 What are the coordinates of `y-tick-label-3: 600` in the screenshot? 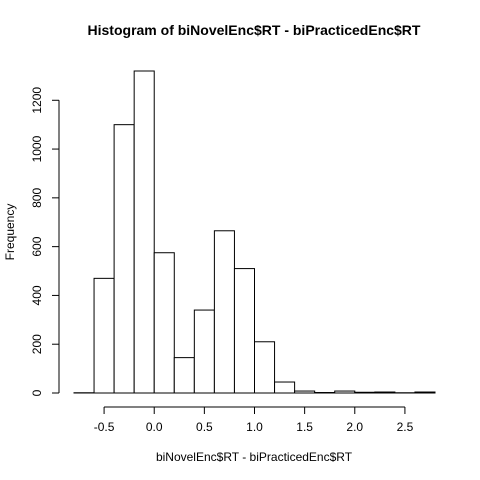 It's located at (37, 246).